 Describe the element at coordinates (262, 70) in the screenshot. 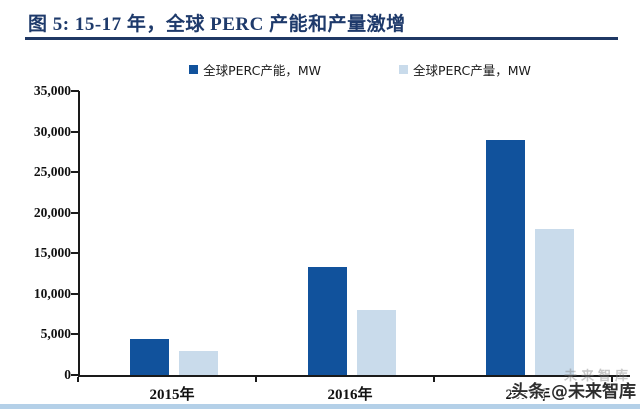

I see `legend-label-capacity: 全球PERC产能，MW` at that location.